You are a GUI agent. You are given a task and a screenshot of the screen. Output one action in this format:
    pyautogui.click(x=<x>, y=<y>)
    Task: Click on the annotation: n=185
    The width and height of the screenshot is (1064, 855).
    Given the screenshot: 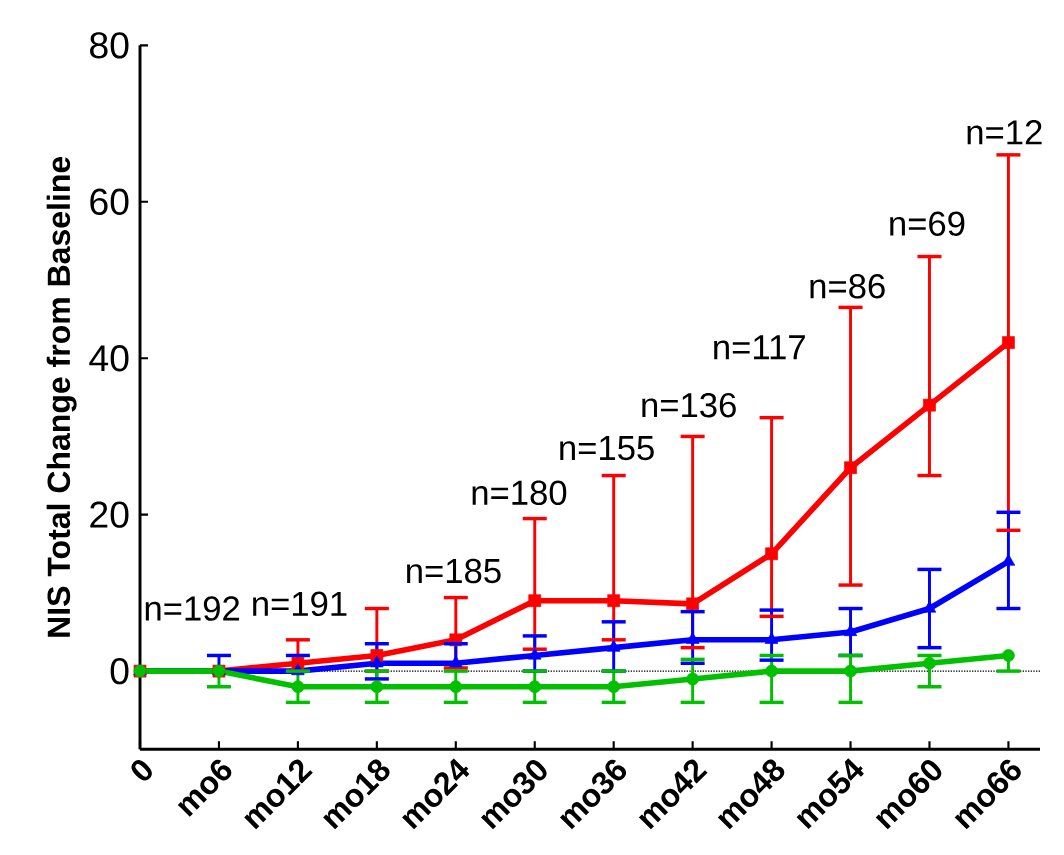 What is the action you would take?
    pyautogui.click(x=454, y=571)
    